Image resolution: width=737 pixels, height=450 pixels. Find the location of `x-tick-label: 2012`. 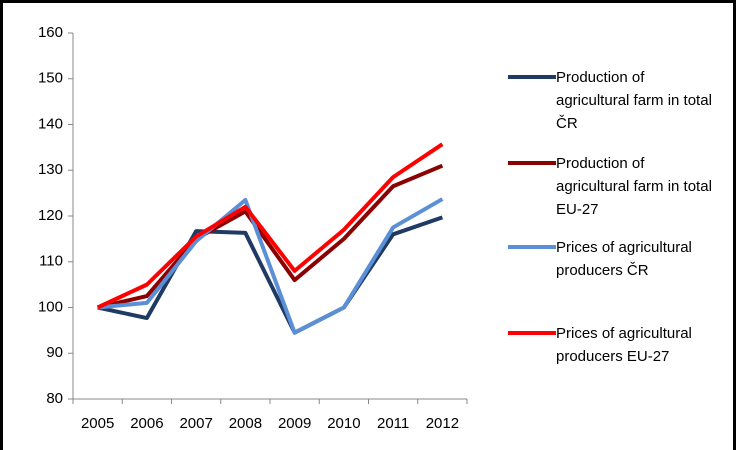

x-tick-label: 2012 is located at coordinates (442, 423).